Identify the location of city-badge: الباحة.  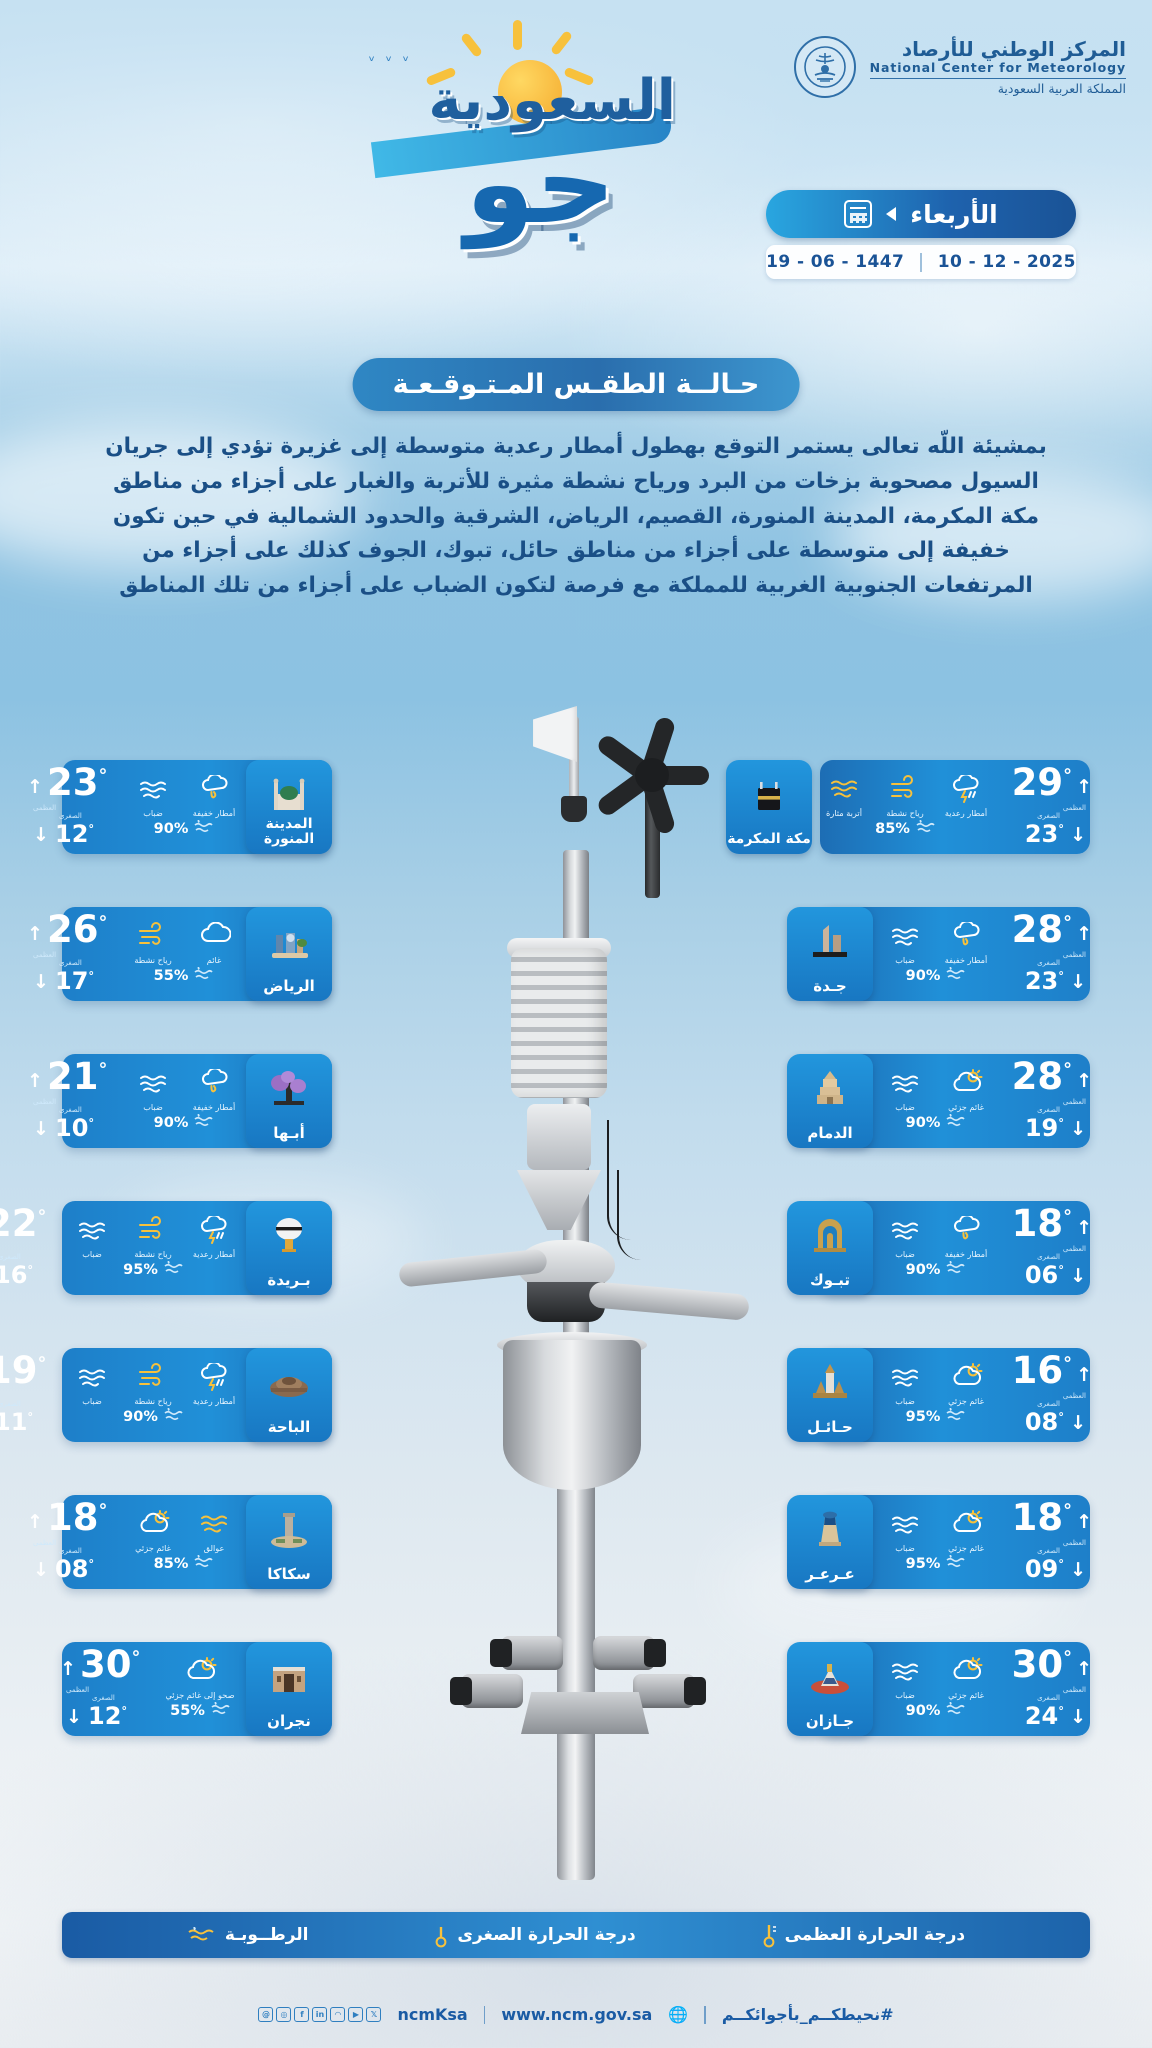
(289, 1395).